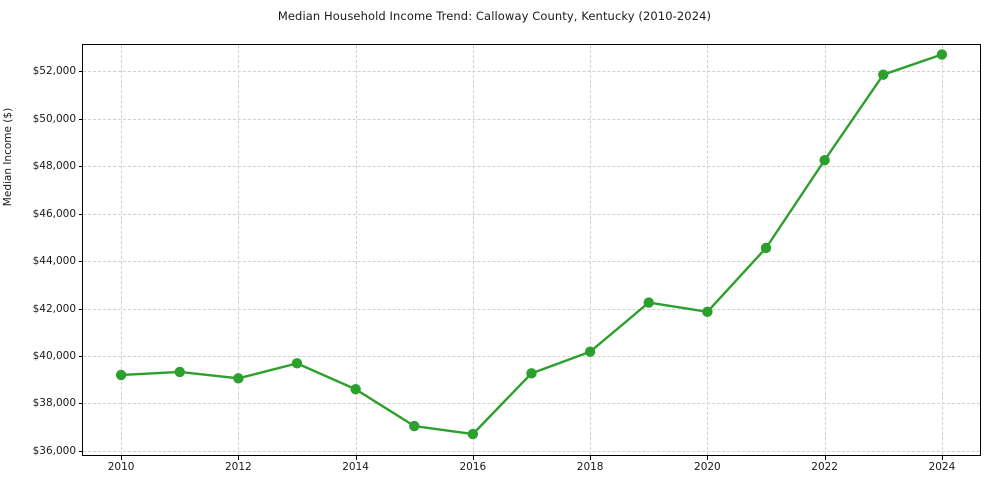 The width and height of the screenshot is (989, 490). Describe the element at coordinates (942, 467) in the screenshot. I see `x-tick-label: 2024` at that location.